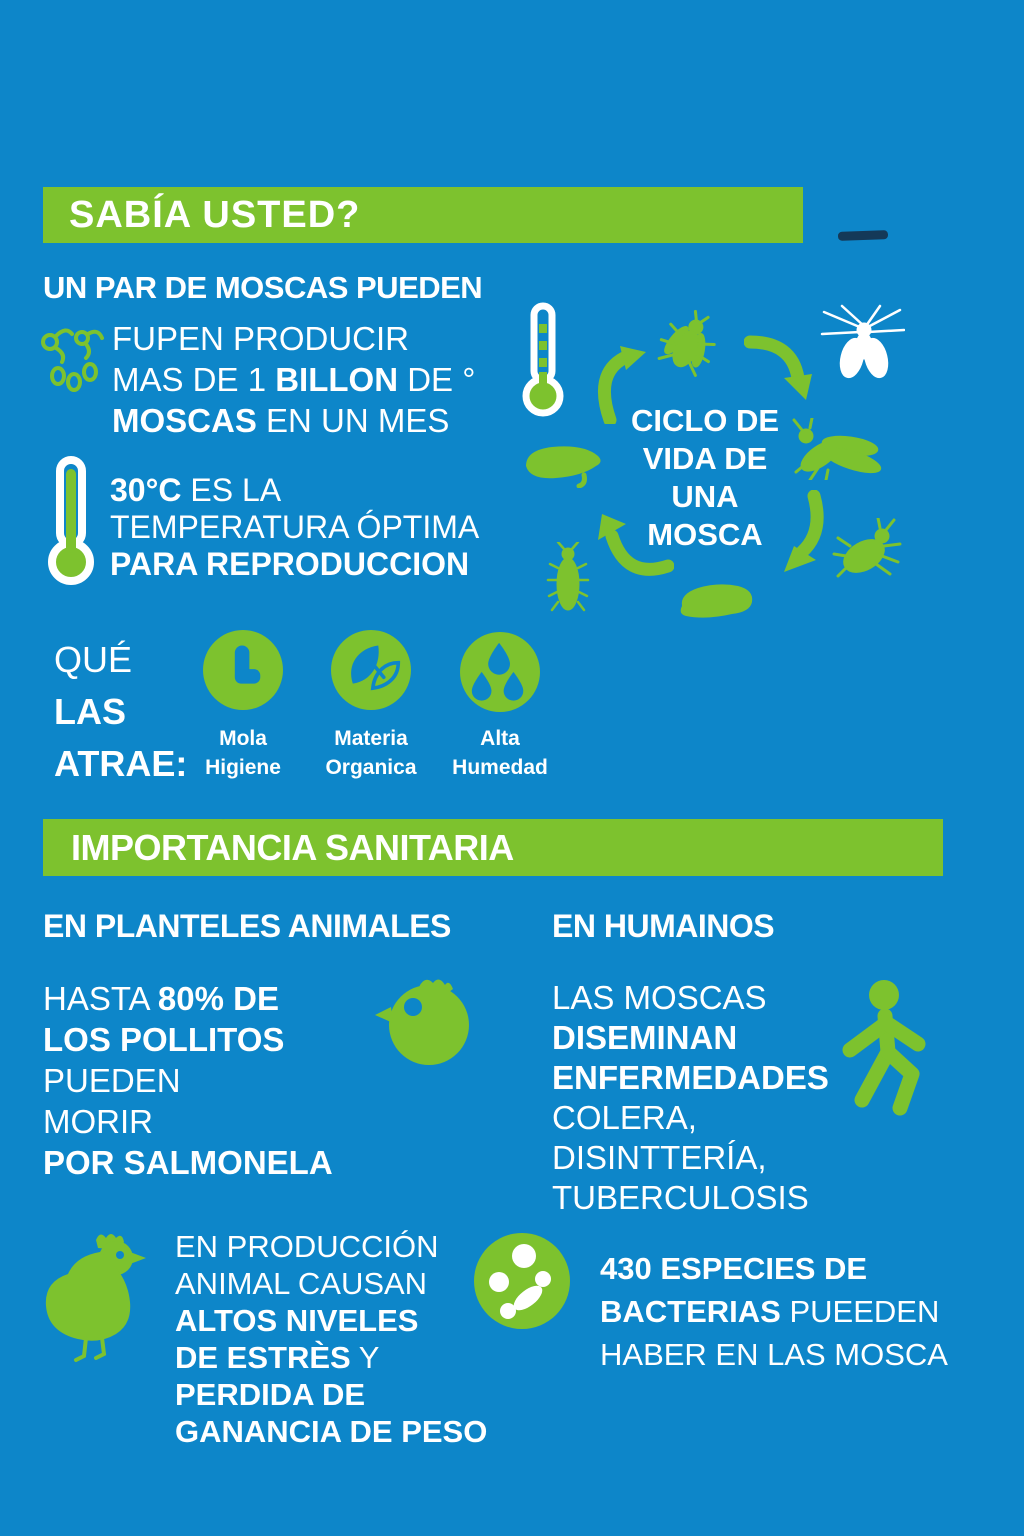 The image size is (1024, 1536). Describe the element at coordinates (263, 287) in the screenshot. I see `pair-of-flies-heading: UN PAR DE MOSCAS PUEDEN` at that location.